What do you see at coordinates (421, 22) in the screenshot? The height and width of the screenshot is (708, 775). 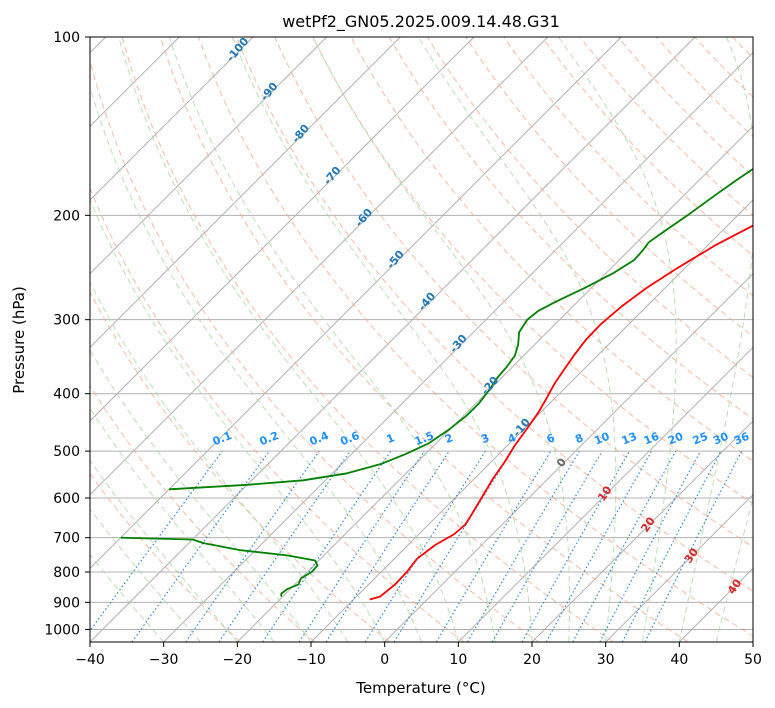 I see `chart-title: wetPf2_GN05.2025.009.14.48.G31` at bounding box center [421, 22].